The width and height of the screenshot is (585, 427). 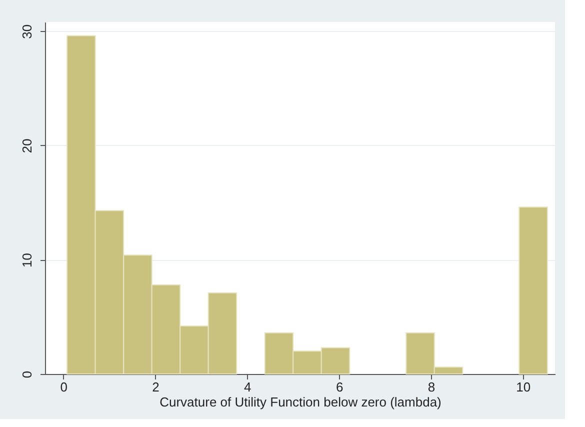 I want to click on y-tick-label: 0, so click(x=27, y=374).